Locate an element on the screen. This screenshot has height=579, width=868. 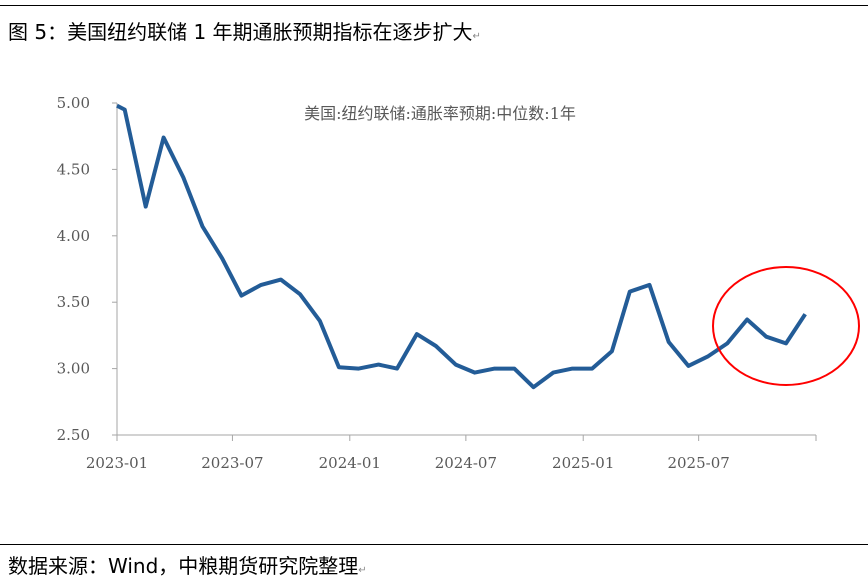
legend-label: 美国:纽约联储:通胀率预期:中位数:1年 is located at coordinates (440, 113).